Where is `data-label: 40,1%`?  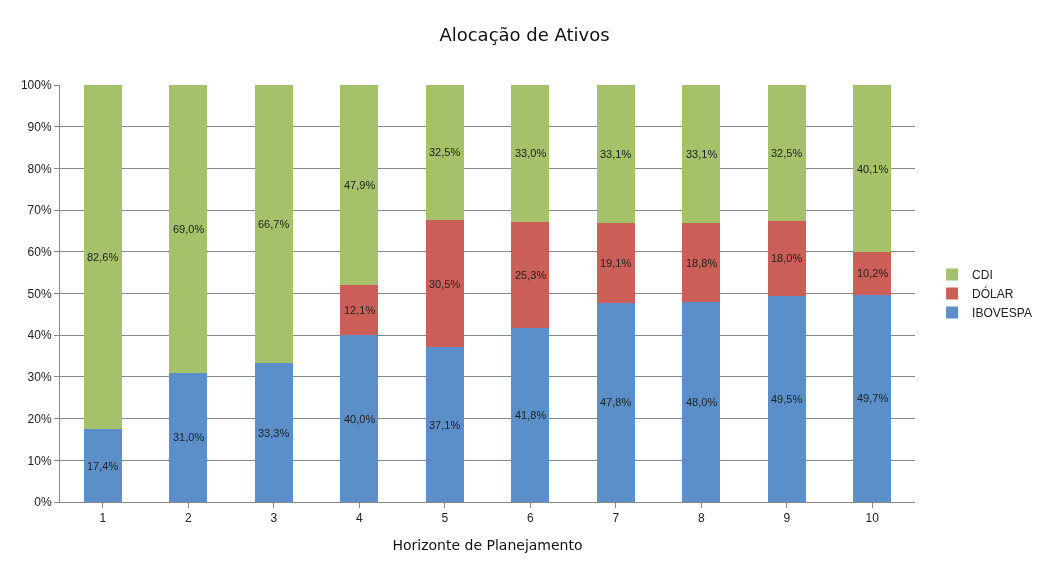 data-label: 40,1% is located at coordinates (873, 169).